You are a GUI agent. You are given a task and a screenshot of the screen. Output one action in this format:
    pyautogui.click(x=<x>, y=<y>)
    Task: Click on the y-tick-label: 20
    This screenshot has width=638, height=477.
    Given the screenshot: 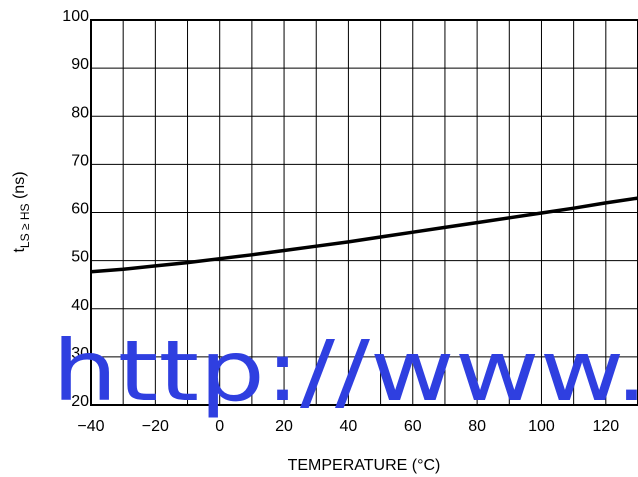 What is the action you would take?
    pyautogui.click(x=80, y=401)
    